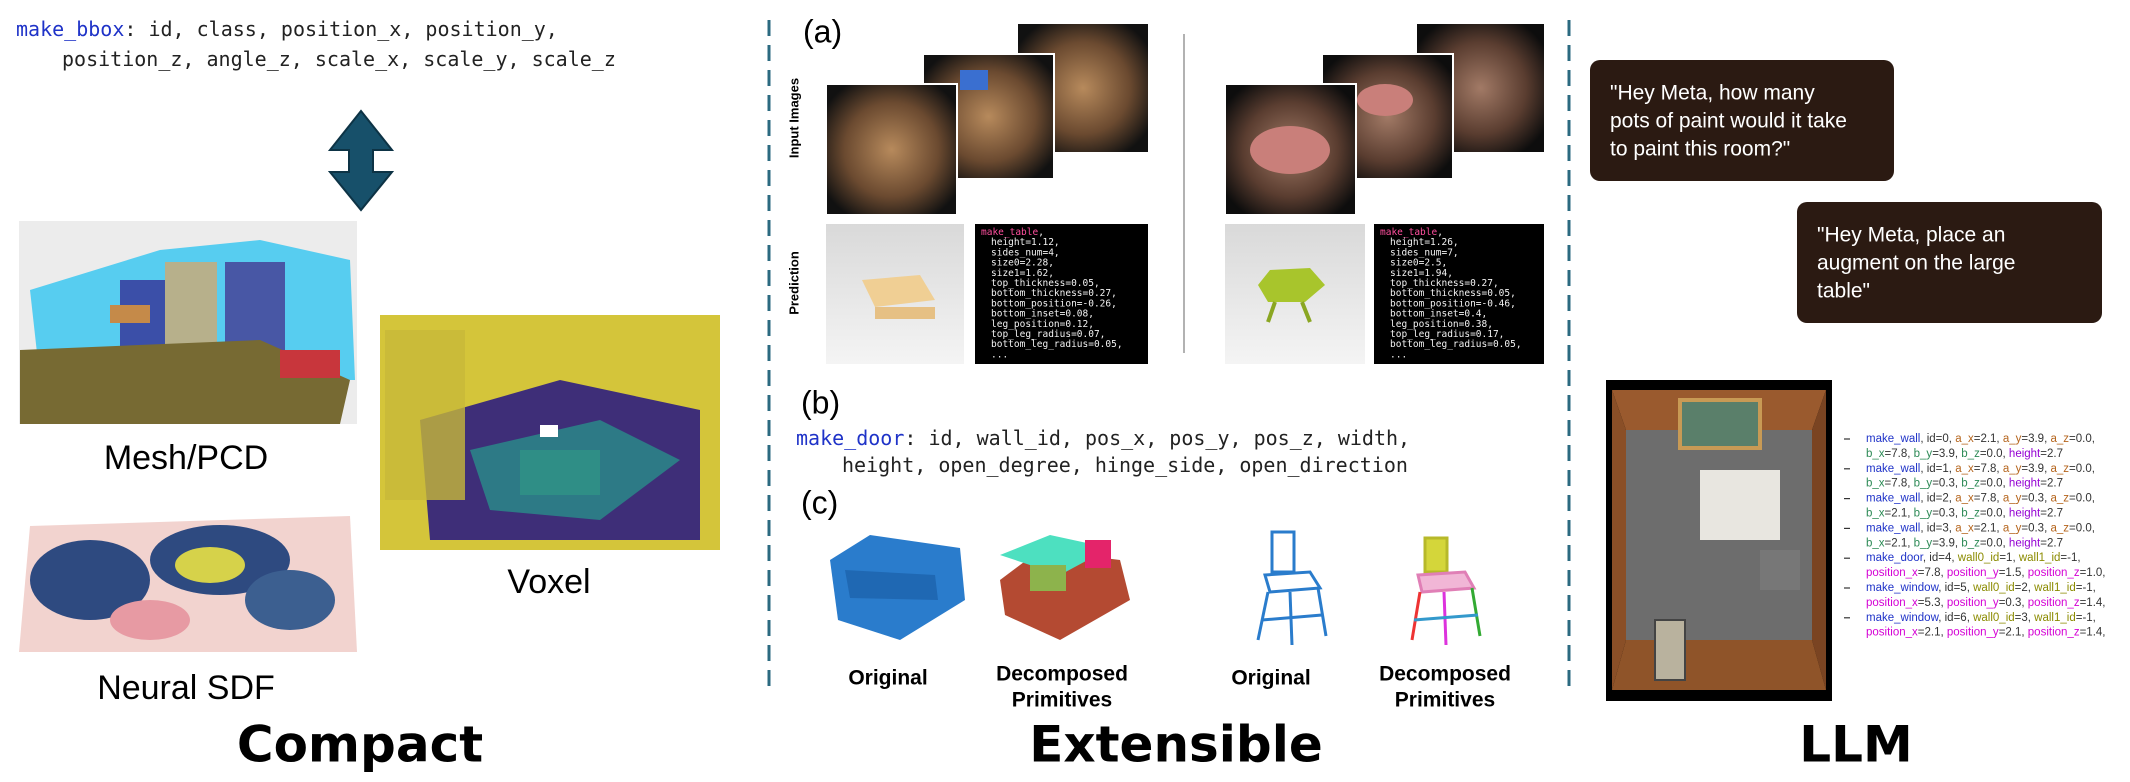  Describe the element at coordinates (1719, 540) in the screenshot. I see `room-image` at that location.